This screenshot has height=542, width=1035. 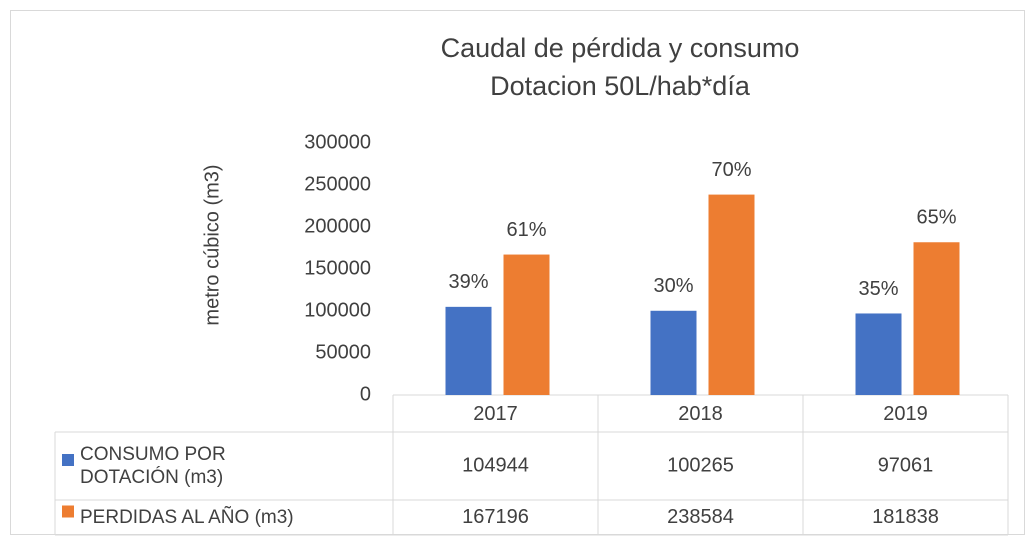 I want to click on chart-title: Caudal de pérdida y consumo, so click(x=620, y=48).